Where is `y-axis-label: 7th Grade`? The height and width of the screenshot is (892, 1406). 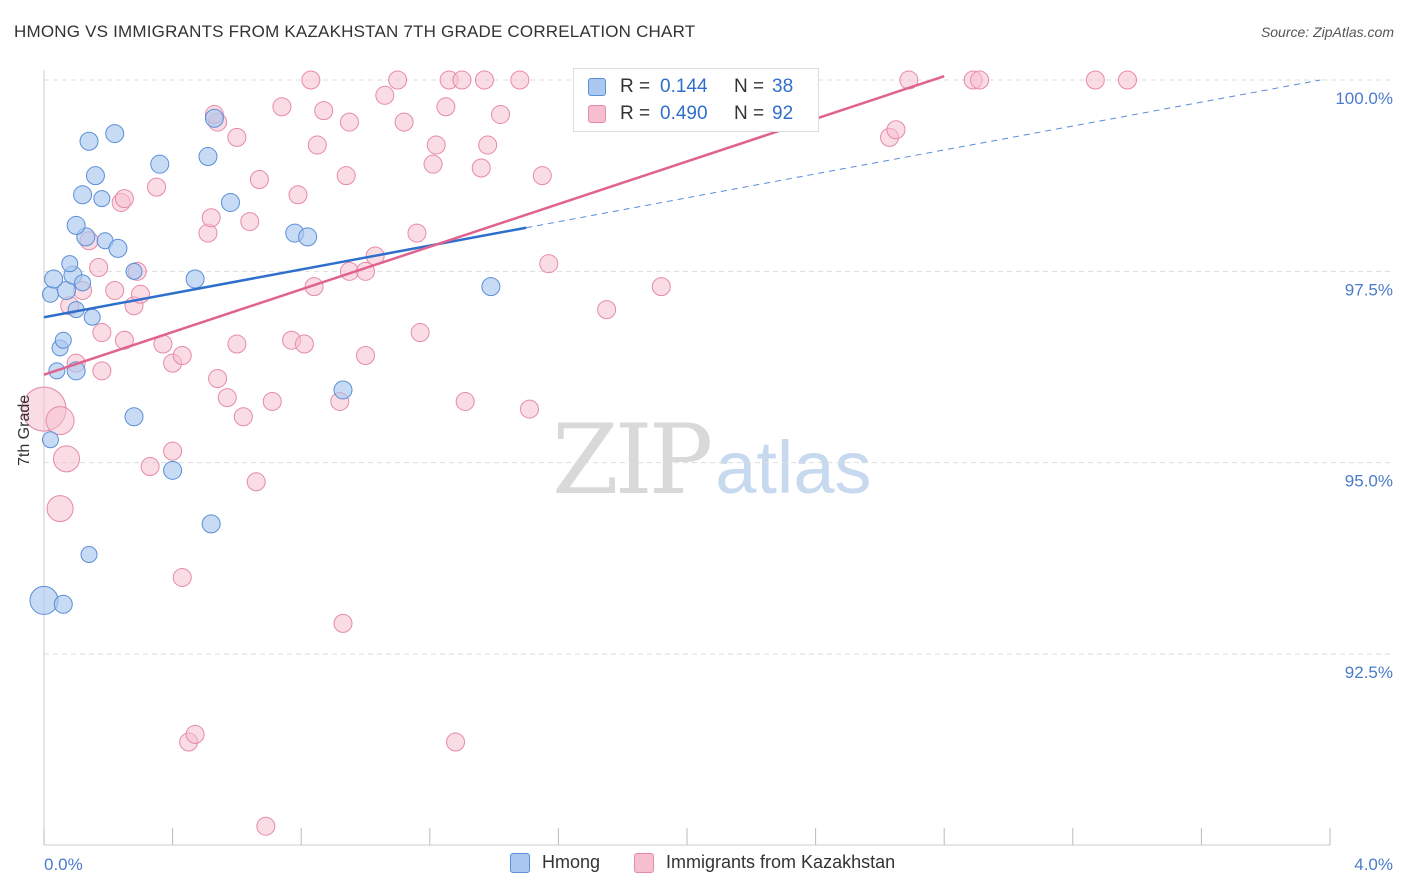 y-axis-label: 7th Grade is located at coordinates (24, 430).